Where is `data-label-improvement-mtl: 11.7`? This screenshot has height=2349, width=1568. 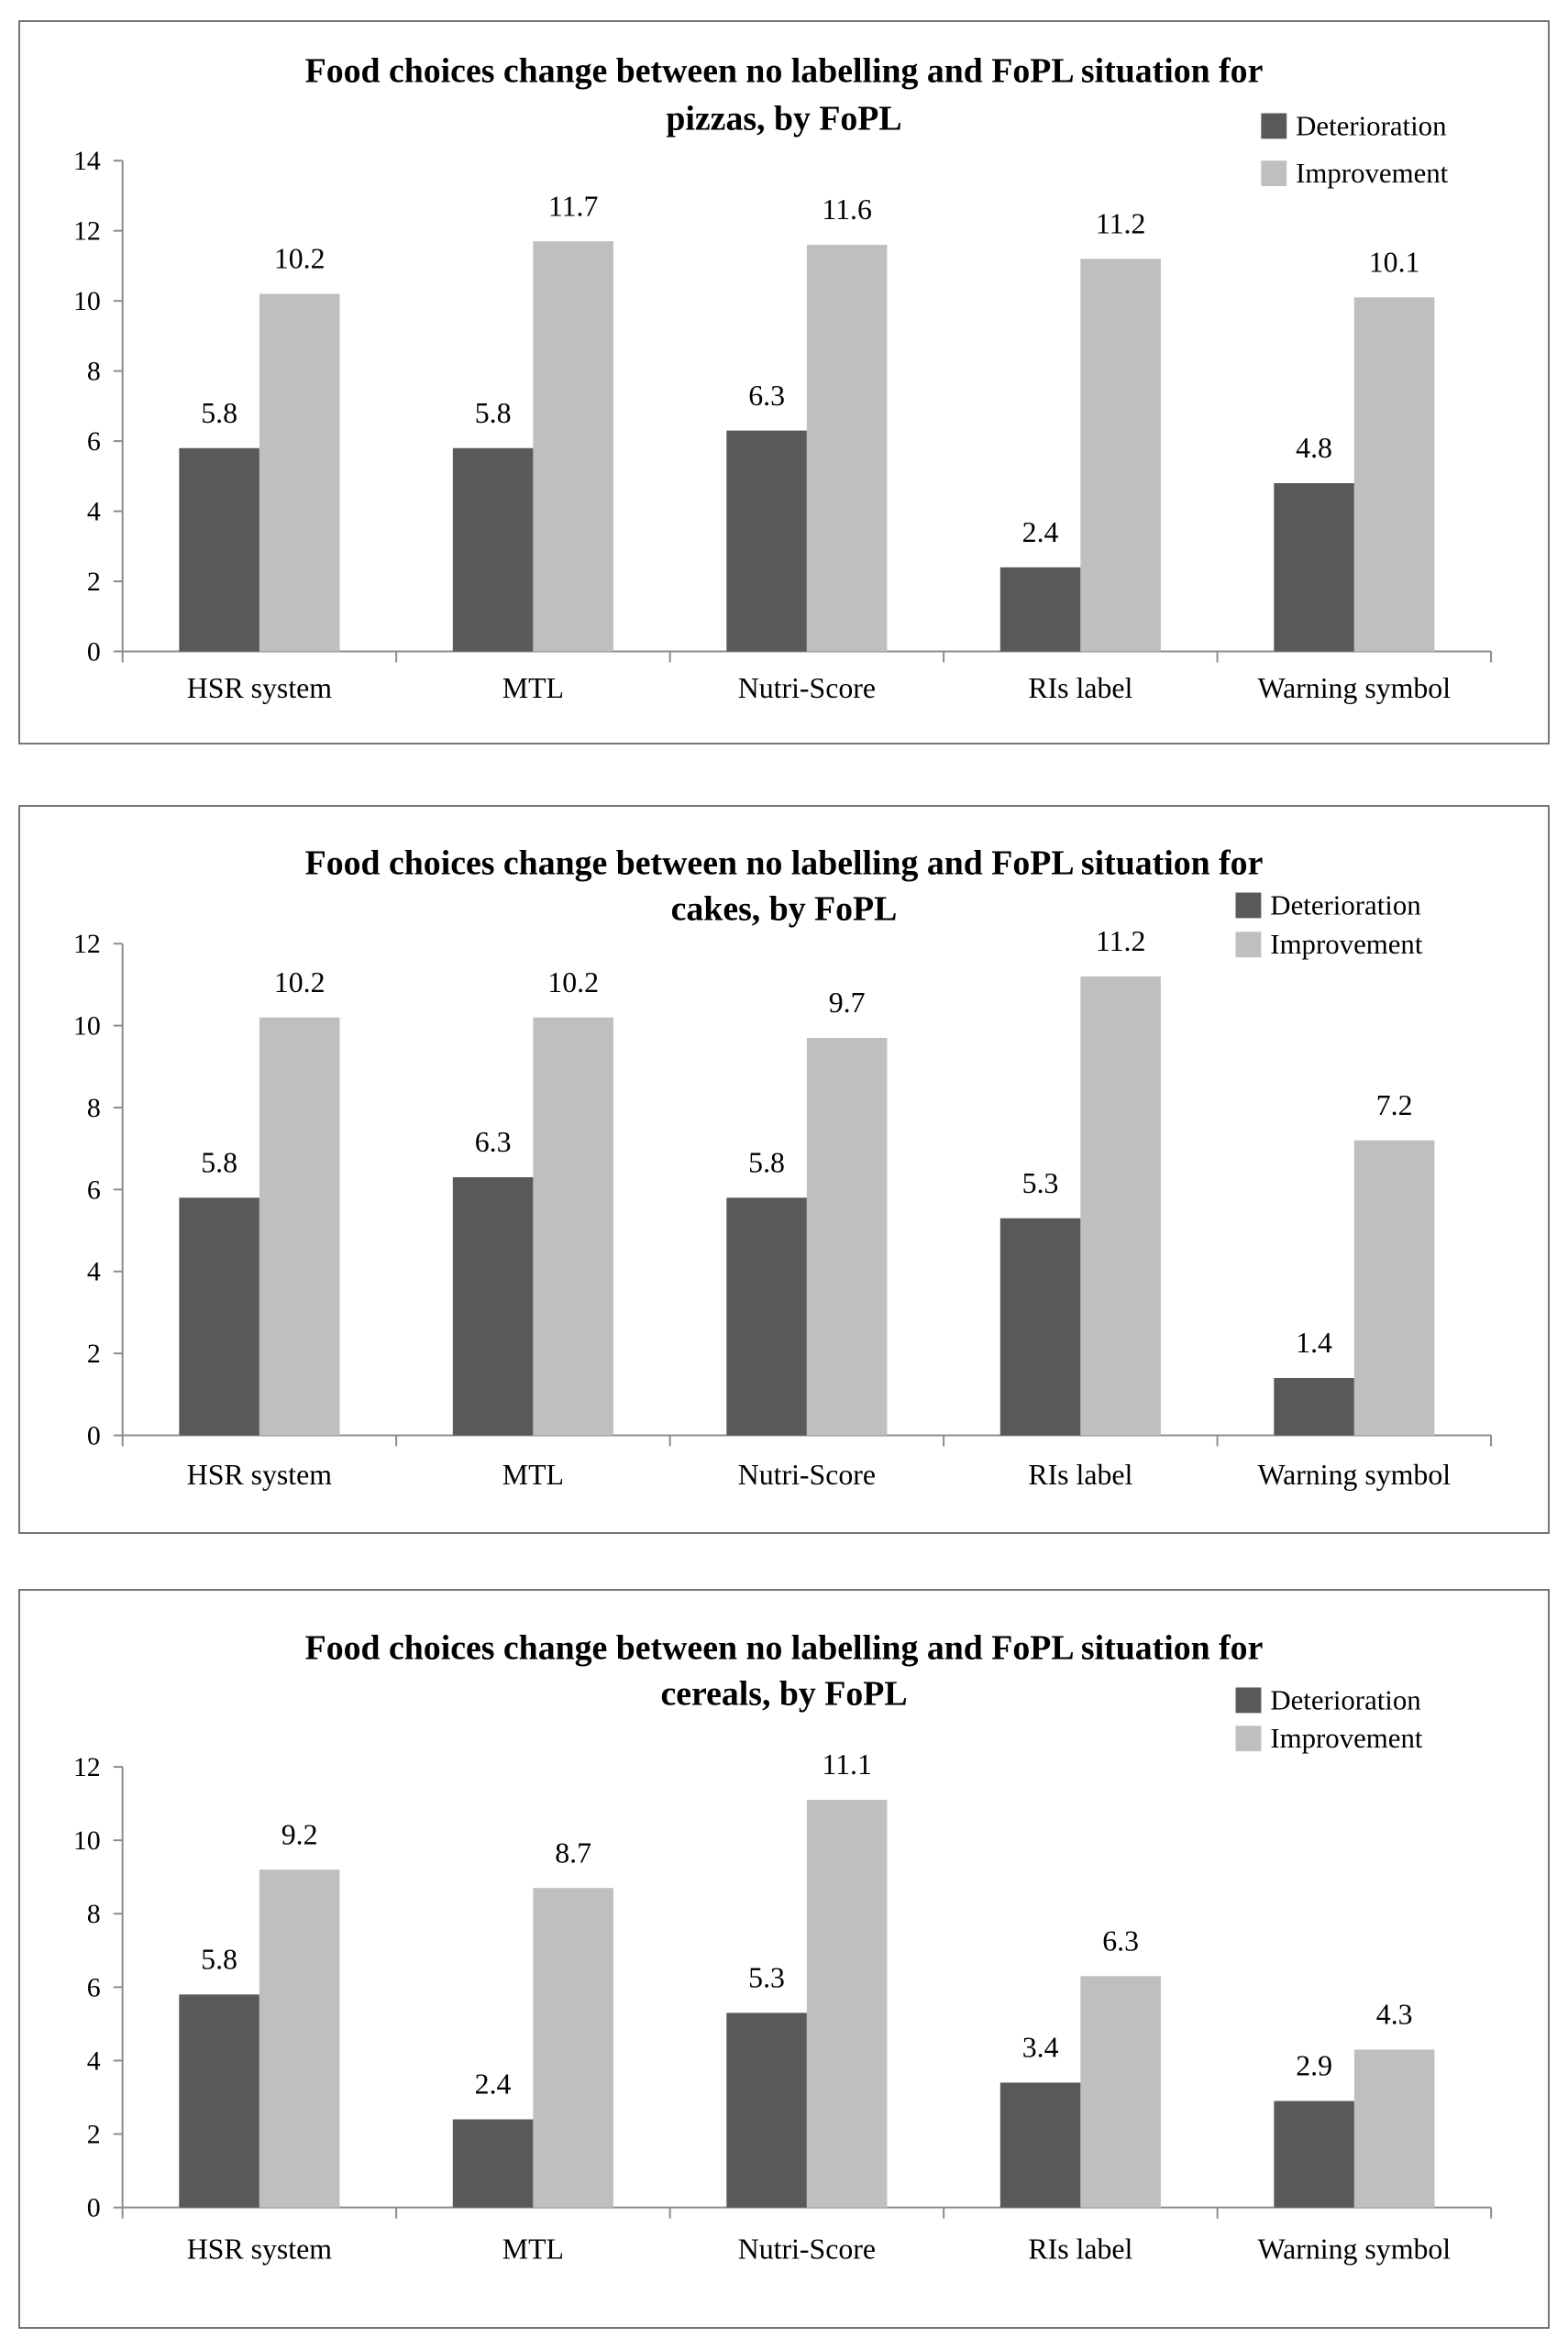
data-label-improvement-mtl: 11.7 is located at coordinates (573, 206).